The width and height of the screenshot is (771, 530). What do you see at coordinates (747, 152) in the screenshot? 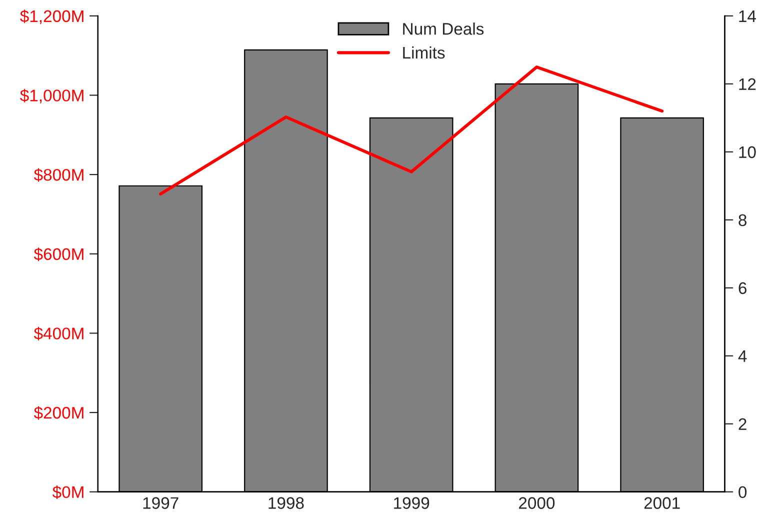
I see `y2-tick-label: 10` at bounding box center [747, 152].